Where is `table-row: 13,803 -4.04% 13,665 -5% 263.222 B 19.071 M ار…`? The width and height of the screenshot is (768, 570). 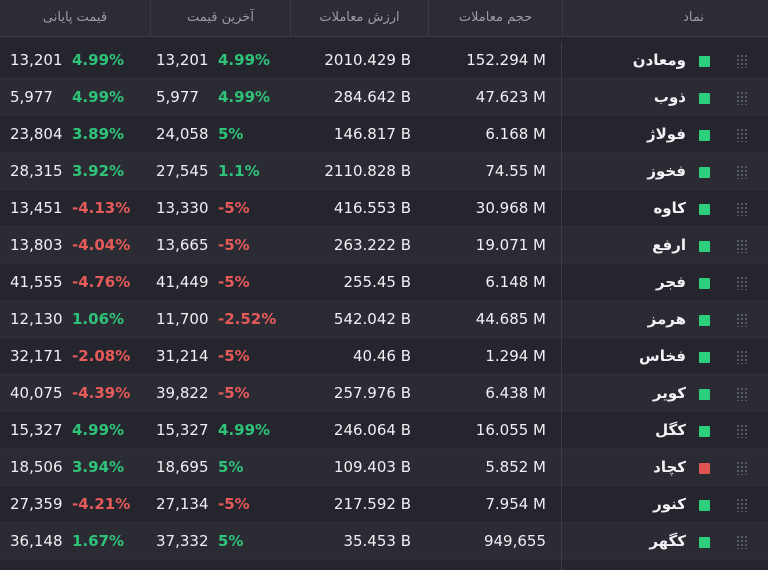
table-row: 13,803 -4.04% 13,665 -5% 263.222 B 19.071 M ار… is located at coordinates (384, 245).